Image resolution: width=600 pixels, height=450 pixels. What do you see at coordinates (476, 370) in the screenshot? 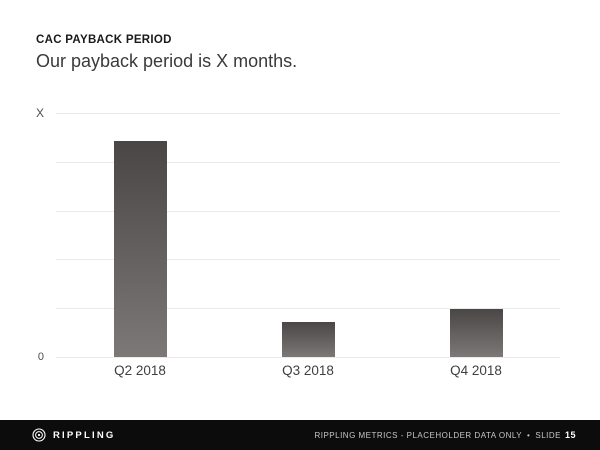
I see `category-label: Q4 2018` at bounding box center [476, 370].